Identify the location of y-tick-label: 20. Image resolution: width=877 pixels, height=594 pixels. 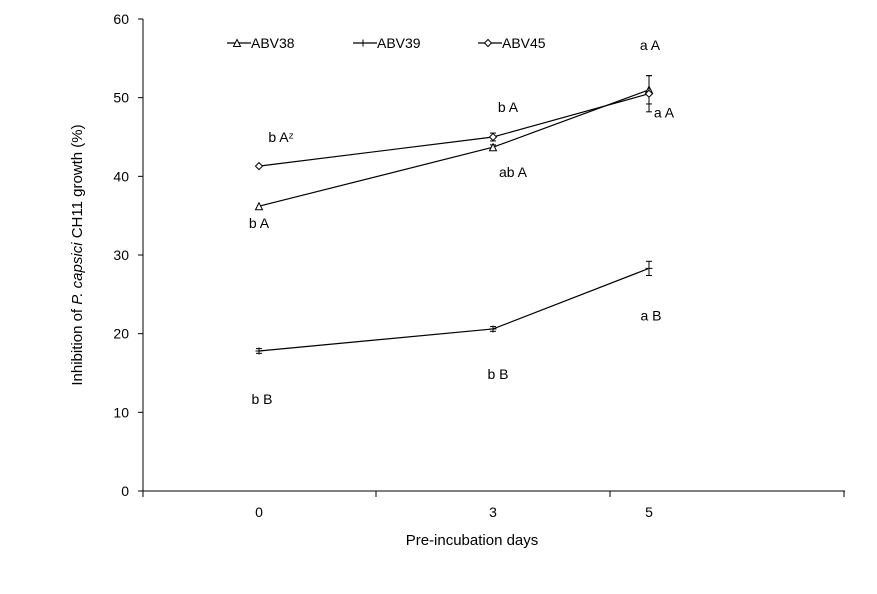
(121, 334).